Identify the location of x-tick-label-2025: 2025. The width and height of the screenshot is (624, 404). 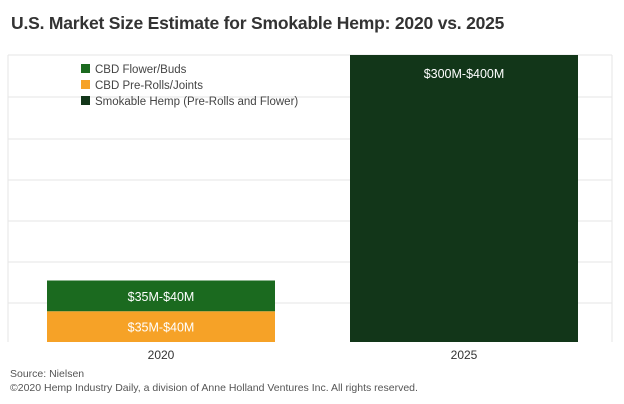
(464, 355).